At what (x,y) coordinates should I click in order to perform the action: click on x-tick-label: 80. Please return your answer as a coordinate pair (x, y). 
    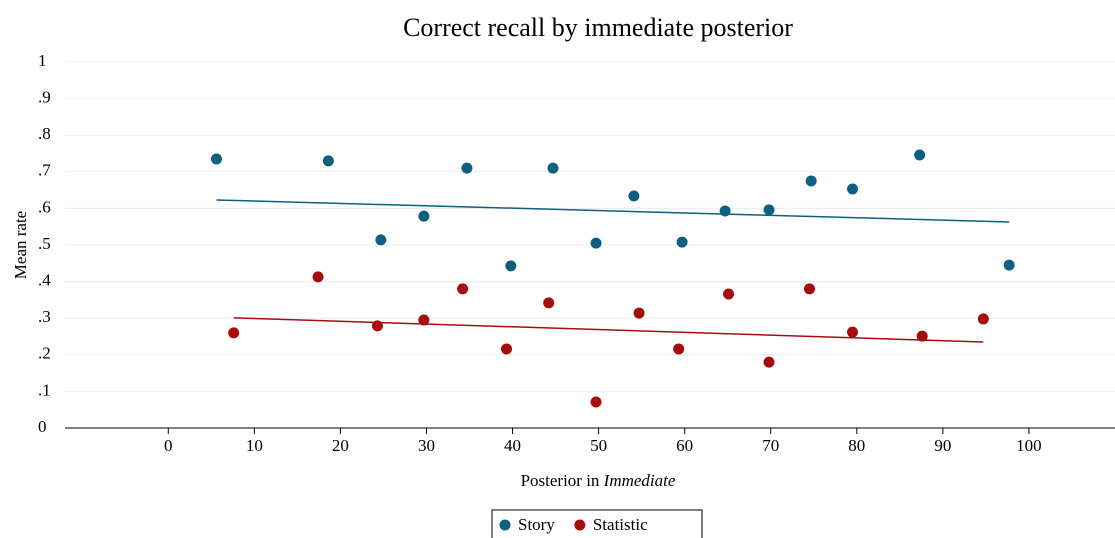
    Looking at the image, I should click on (856, 445).